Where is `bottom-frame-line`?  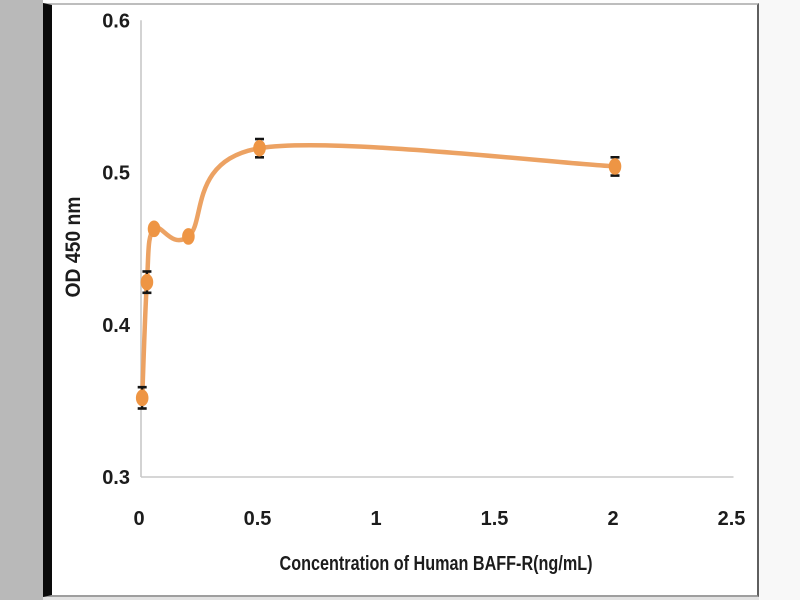 bottom-frame-line is located at coordinates (401, 598).